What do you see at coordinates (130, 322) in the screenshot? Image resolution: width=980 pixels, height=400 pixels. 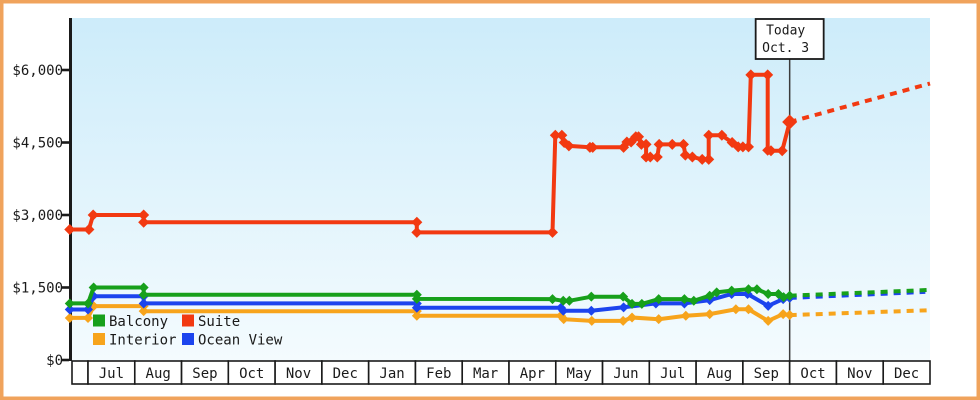 I see `legend-item-balcony: Balcony` at bounding box center [130, 322].